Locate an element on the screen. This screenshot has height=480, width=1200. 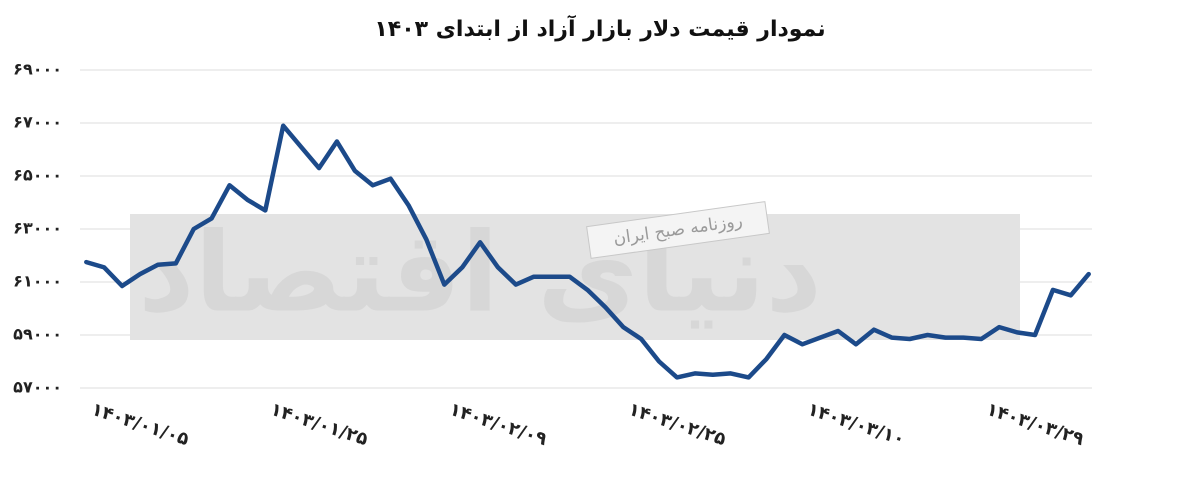
y-tick-label: ۶۷۰۰۰ is located at coordinates (37, 122).